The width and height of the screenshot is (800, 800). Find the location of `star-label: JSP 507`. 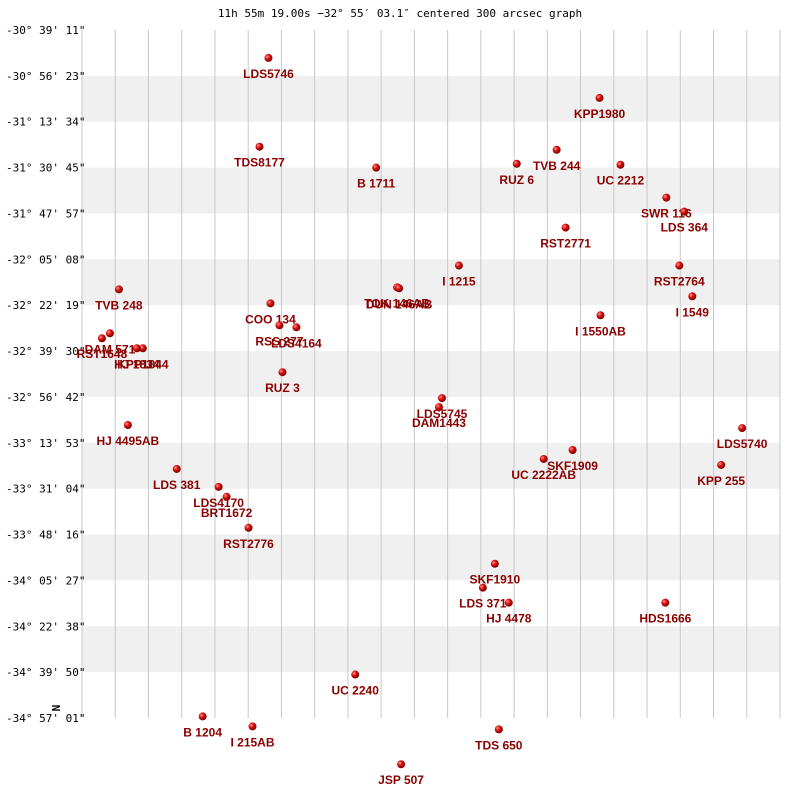

star-label: JSP 507 is located at coordinates (401, 780).